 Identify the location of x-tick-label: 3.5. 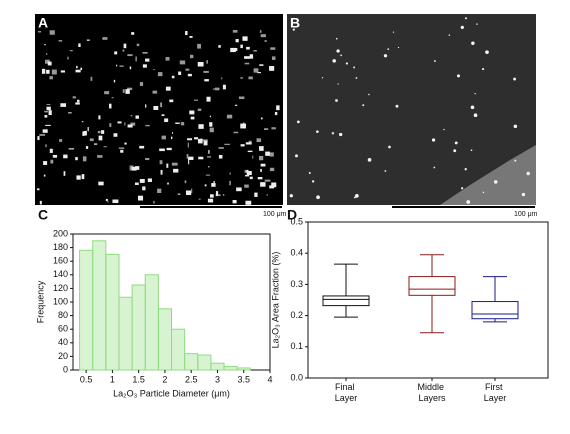
(243, 379).